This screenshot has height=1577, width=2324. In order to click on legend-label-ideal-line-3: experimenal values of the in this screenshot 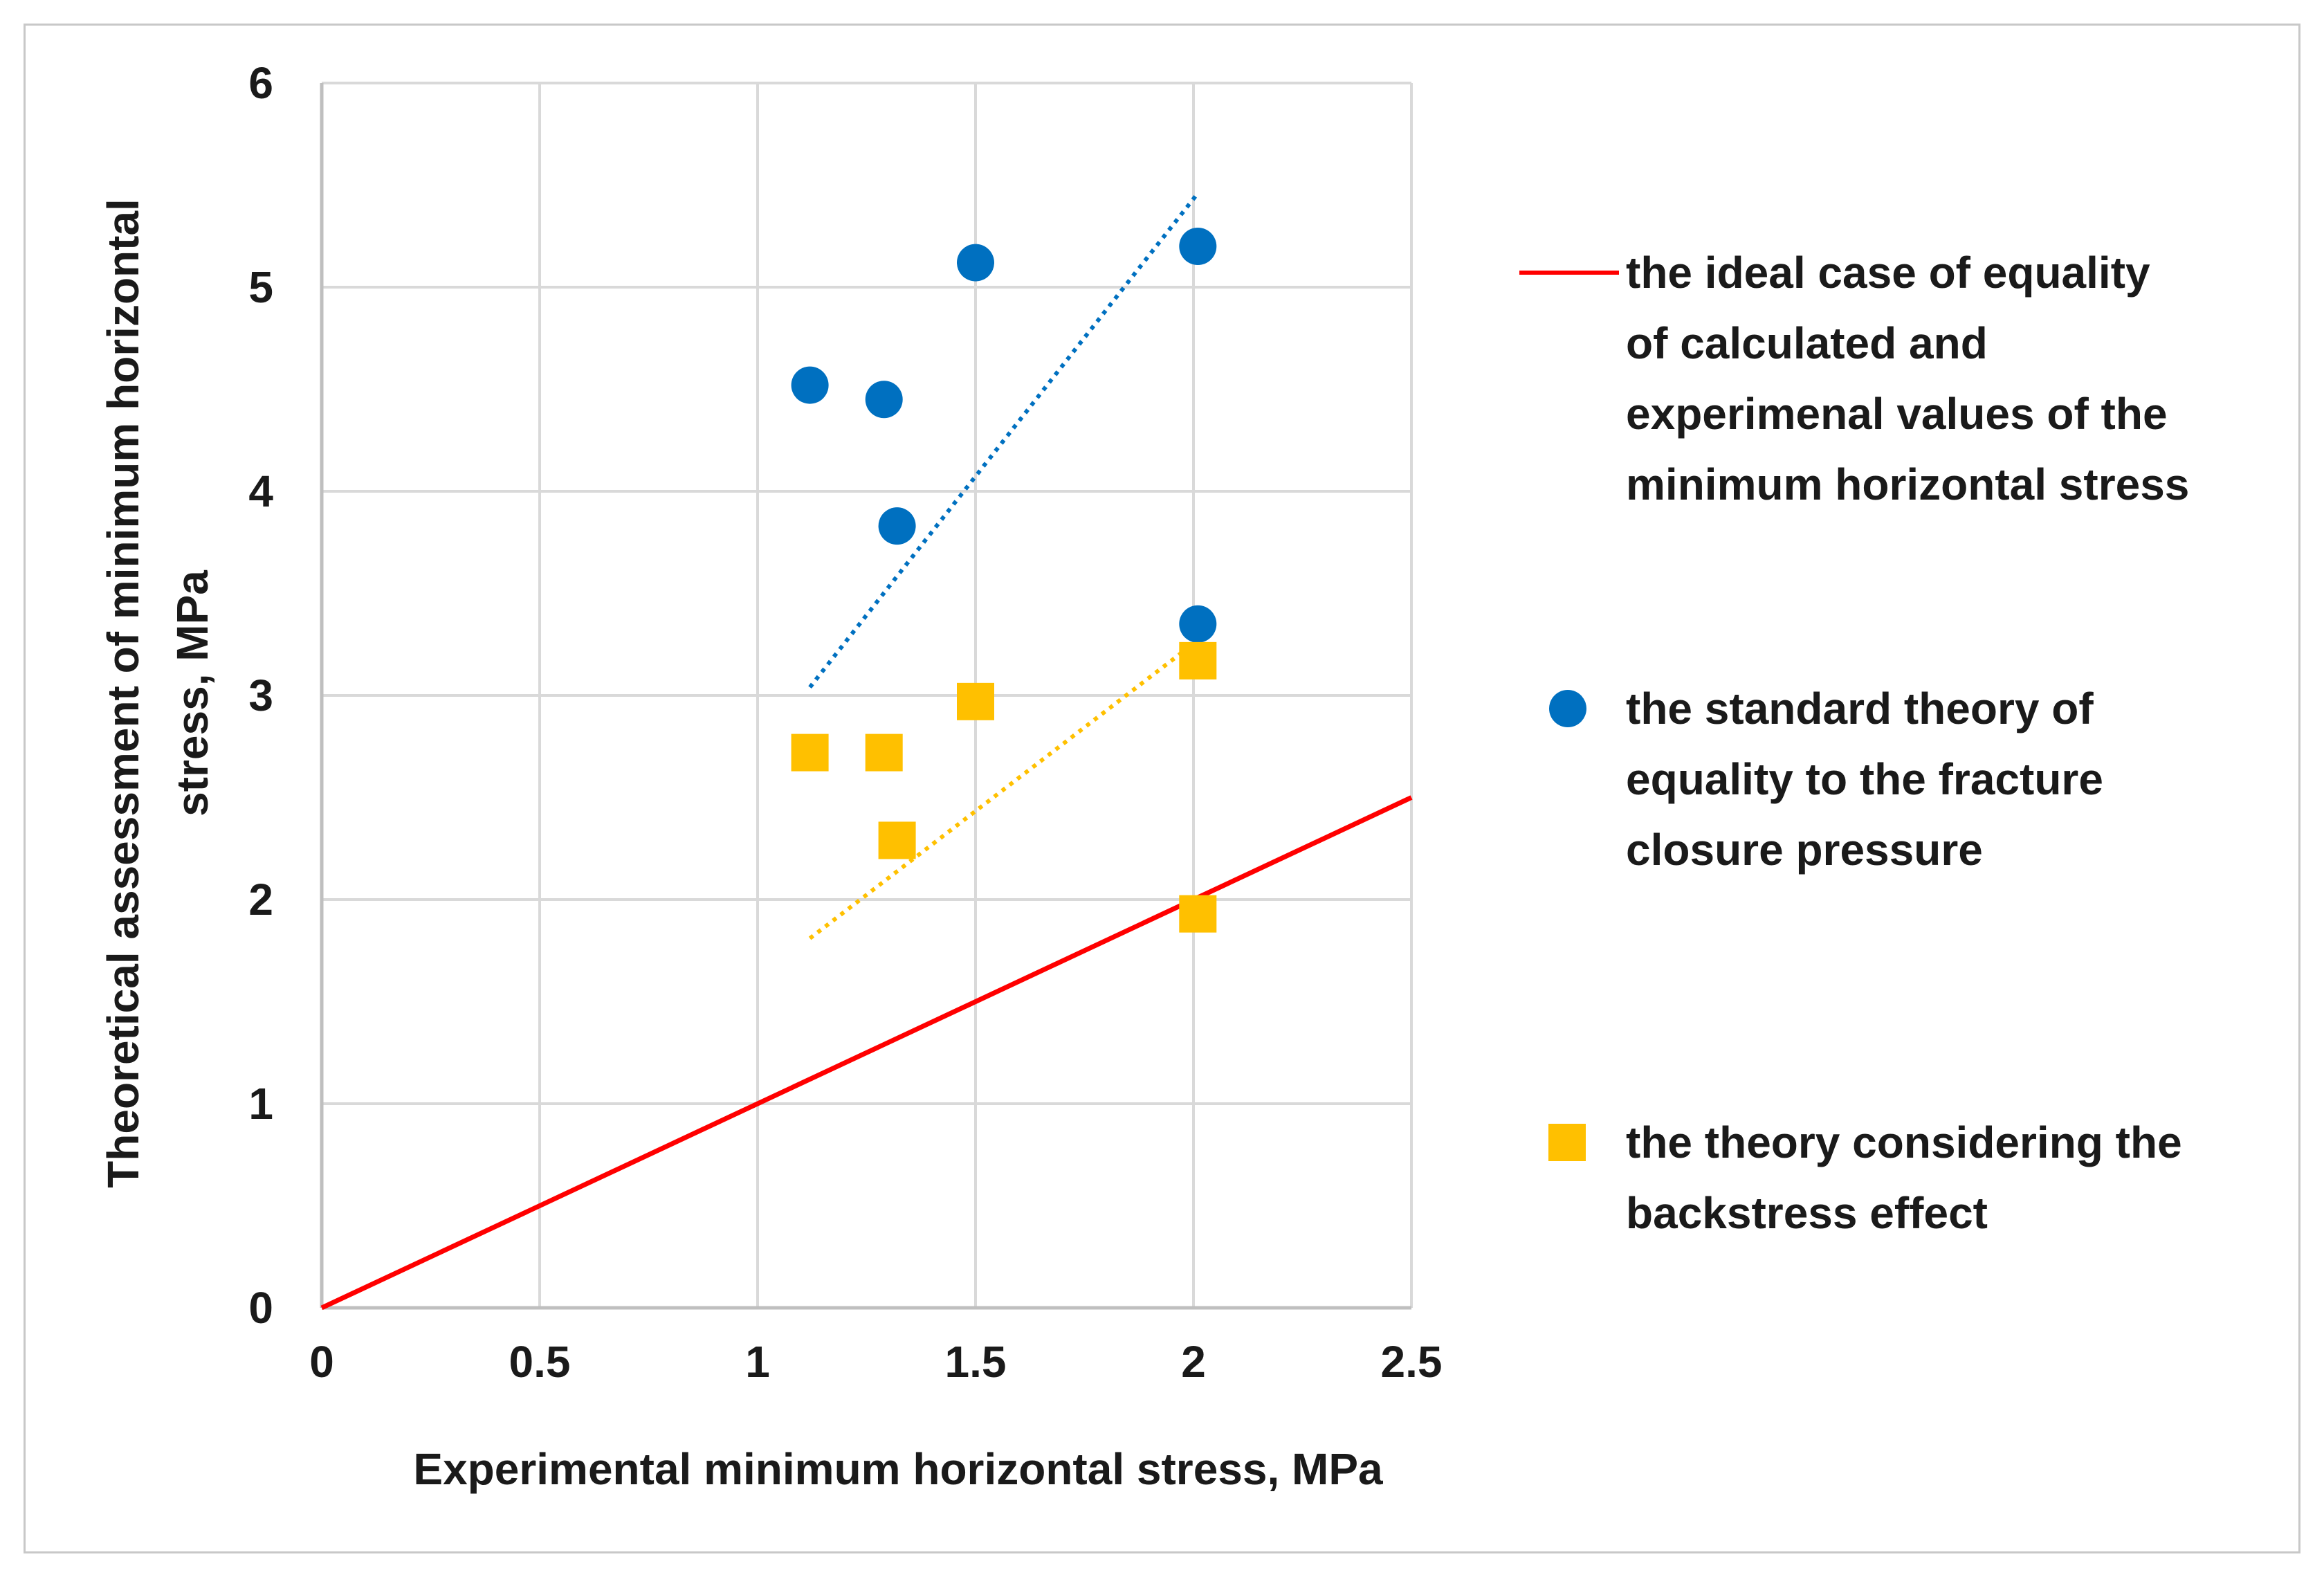, I will do `click(1897, 414)`.